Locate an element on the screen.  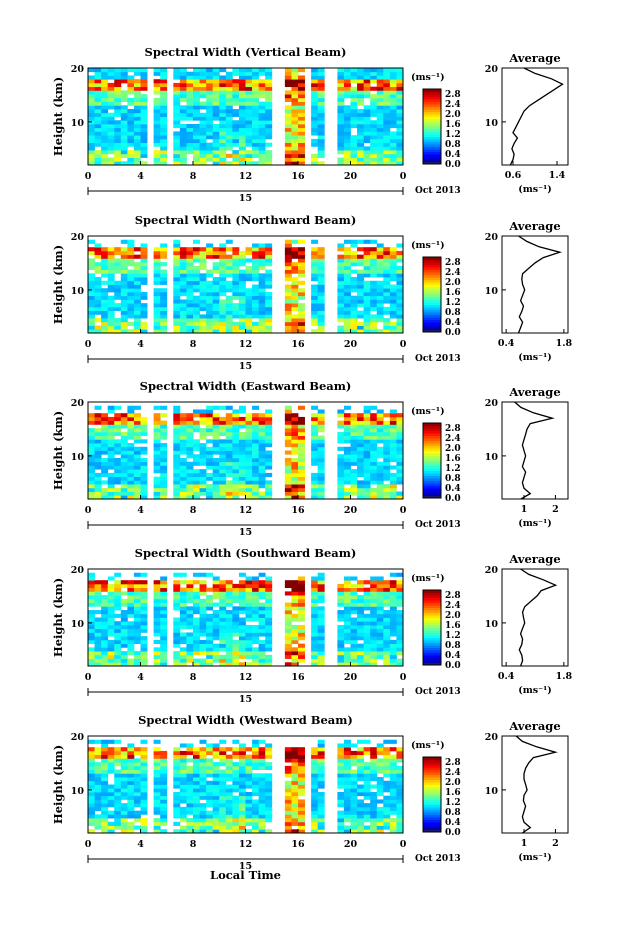
date-label: Oct 2013 is located at coordinates (438, 525).